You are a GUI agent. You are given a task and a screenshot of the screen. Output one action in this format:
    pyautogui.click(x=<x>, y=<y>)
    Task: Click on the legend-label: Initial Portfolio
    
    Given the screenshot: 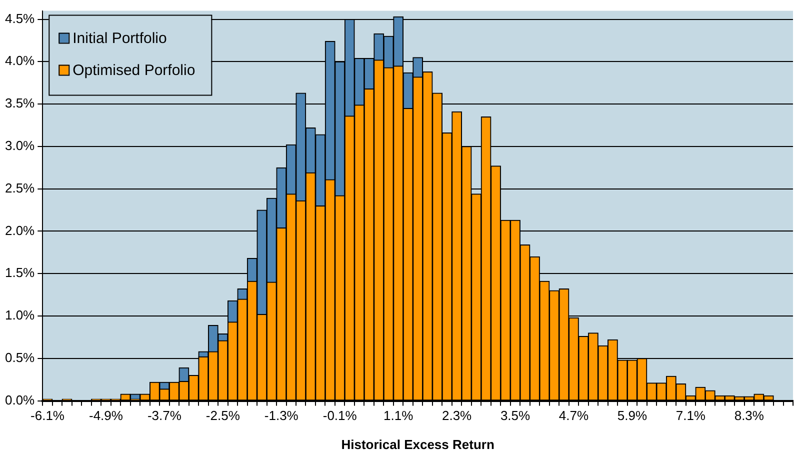 What is the action you would take?
    pyautogui.click(x=119, y=38)
    